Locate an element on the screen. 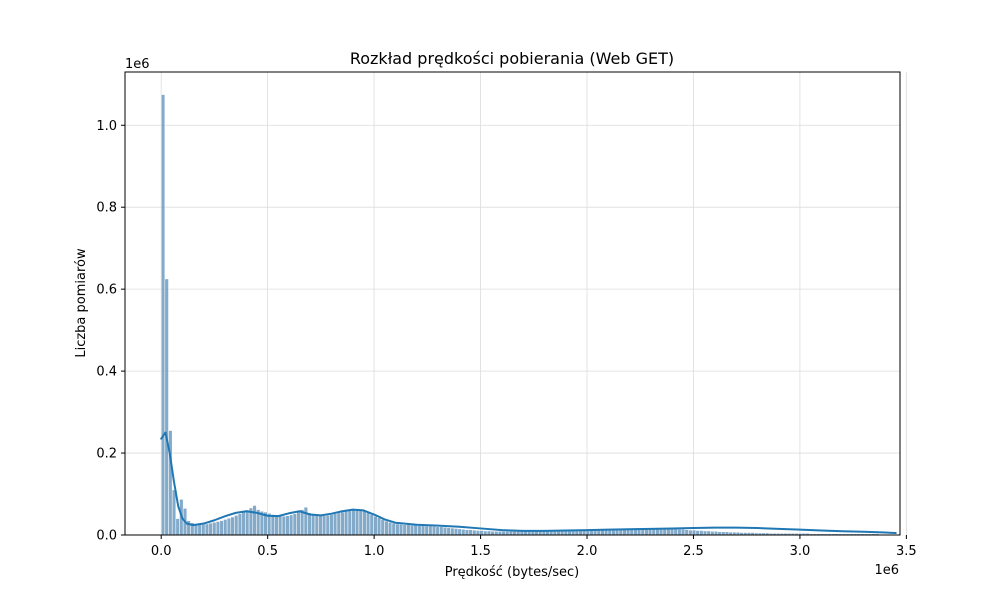  y-axis-ticks: 0.0 0.2 0.4 0.6 0.8 1.0 is located at coordinates (110, 331).